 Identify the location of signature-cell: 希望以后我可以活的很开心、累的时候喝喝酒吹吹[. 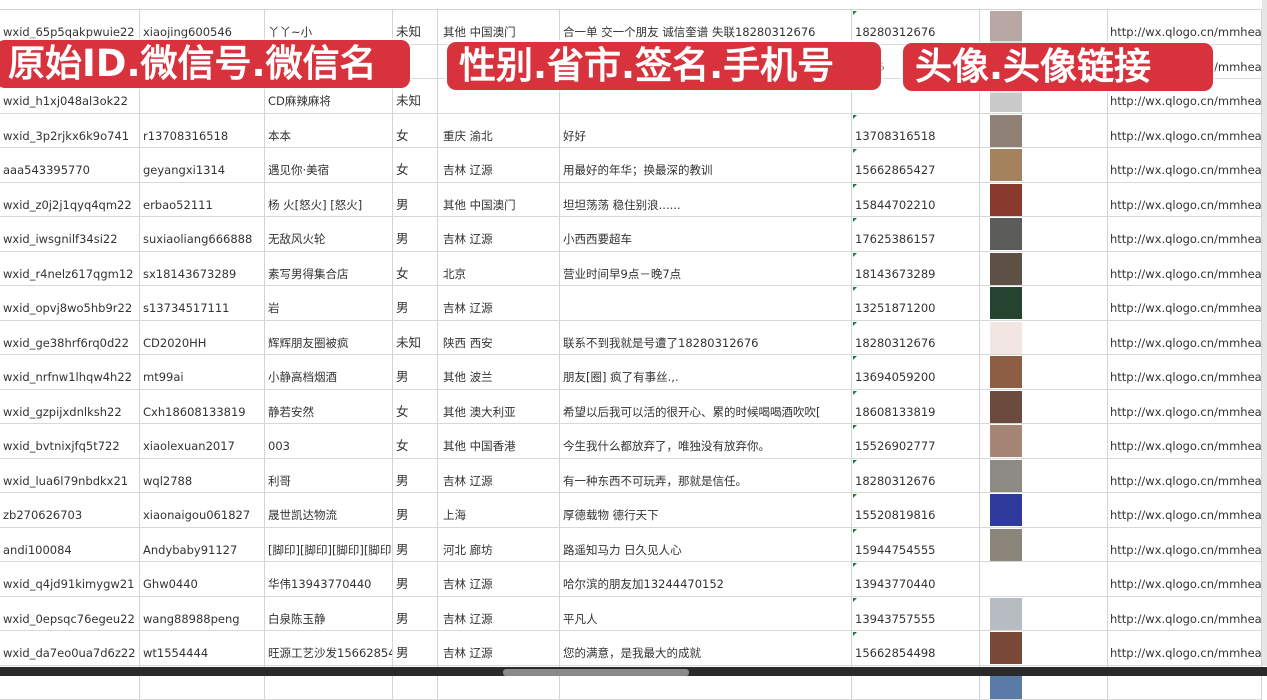
(706, 407).